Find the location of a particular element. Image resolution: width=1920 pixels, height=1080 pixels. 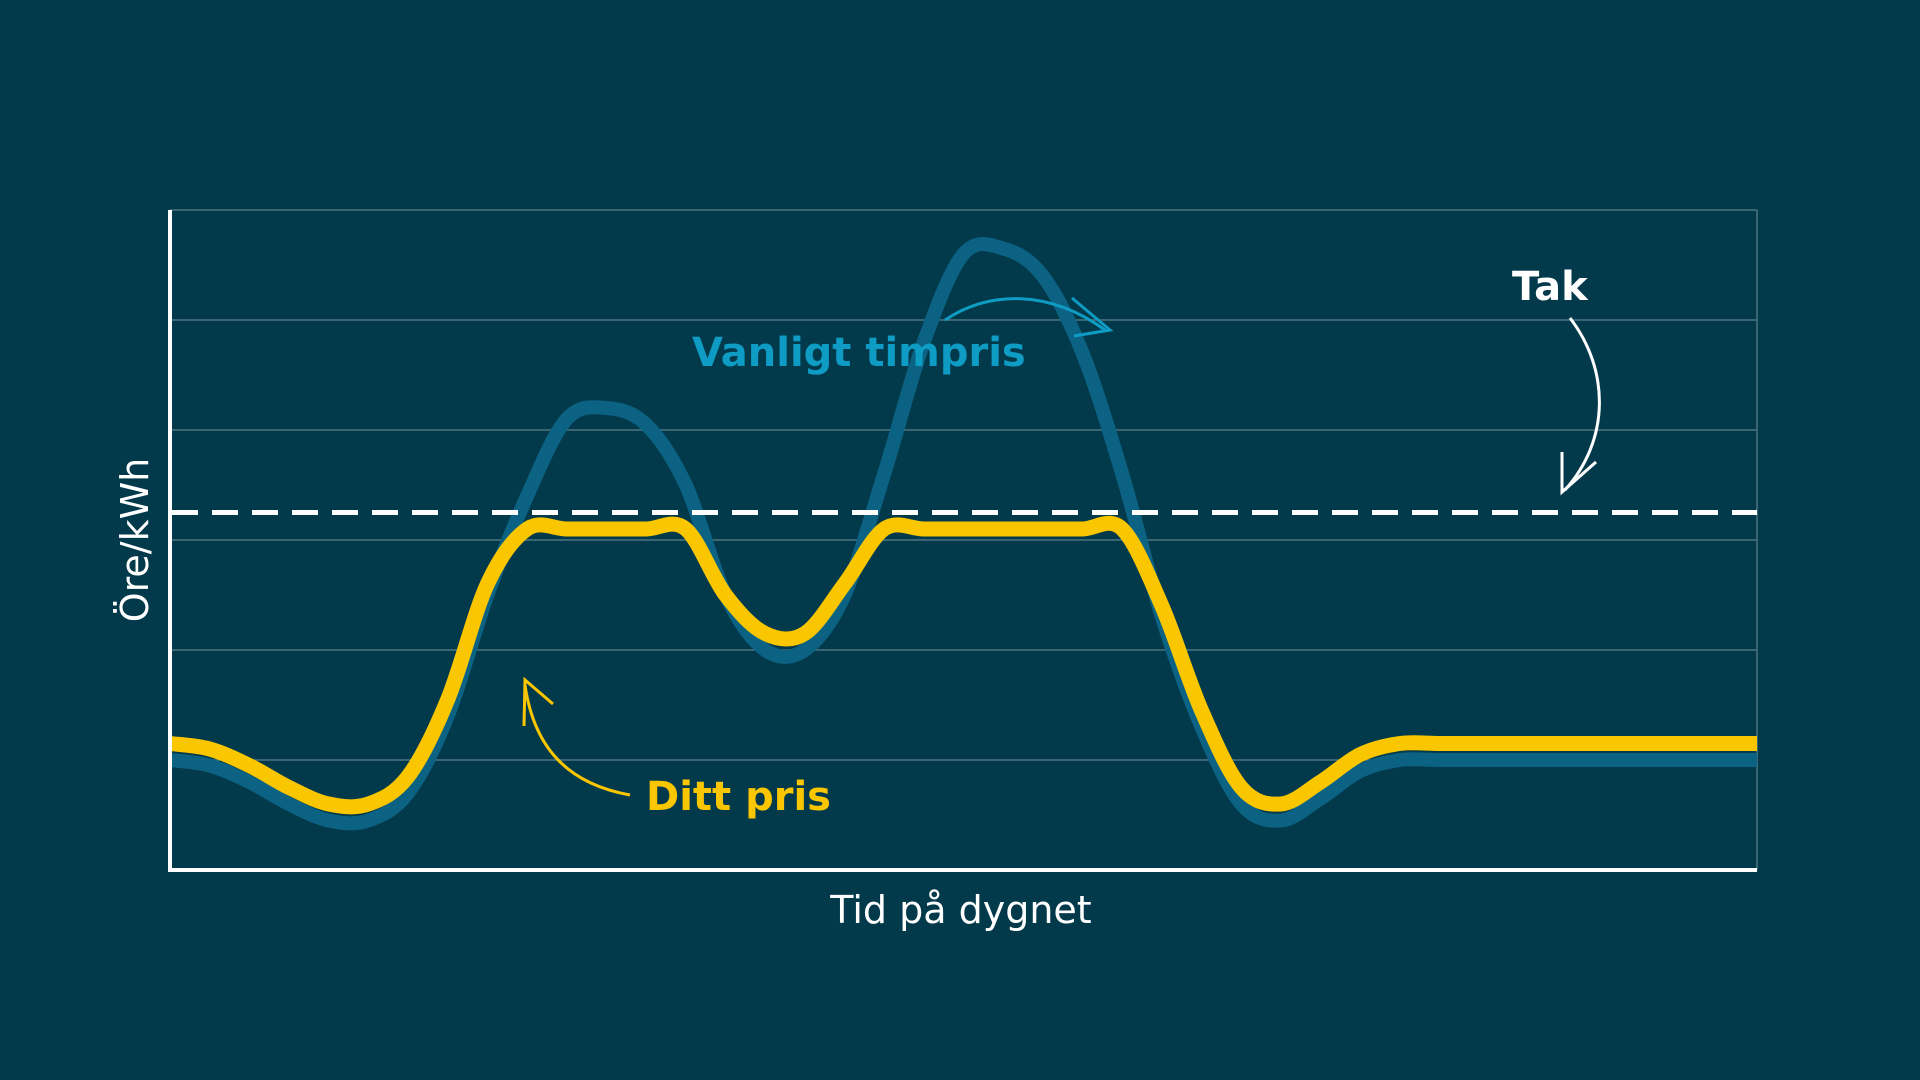

tak-arrow-icon is located at coordinates (1582, 404).